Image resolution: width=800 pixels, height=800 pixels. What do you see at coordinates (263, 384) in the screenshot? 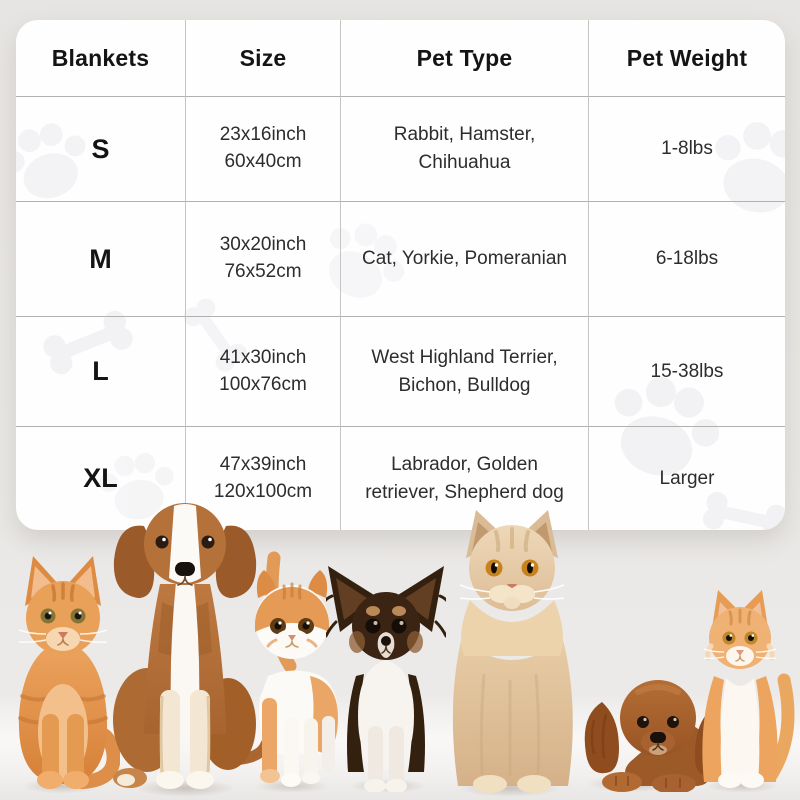
I see `size-cm: 100x76cm` at bounding box center [263, 384].